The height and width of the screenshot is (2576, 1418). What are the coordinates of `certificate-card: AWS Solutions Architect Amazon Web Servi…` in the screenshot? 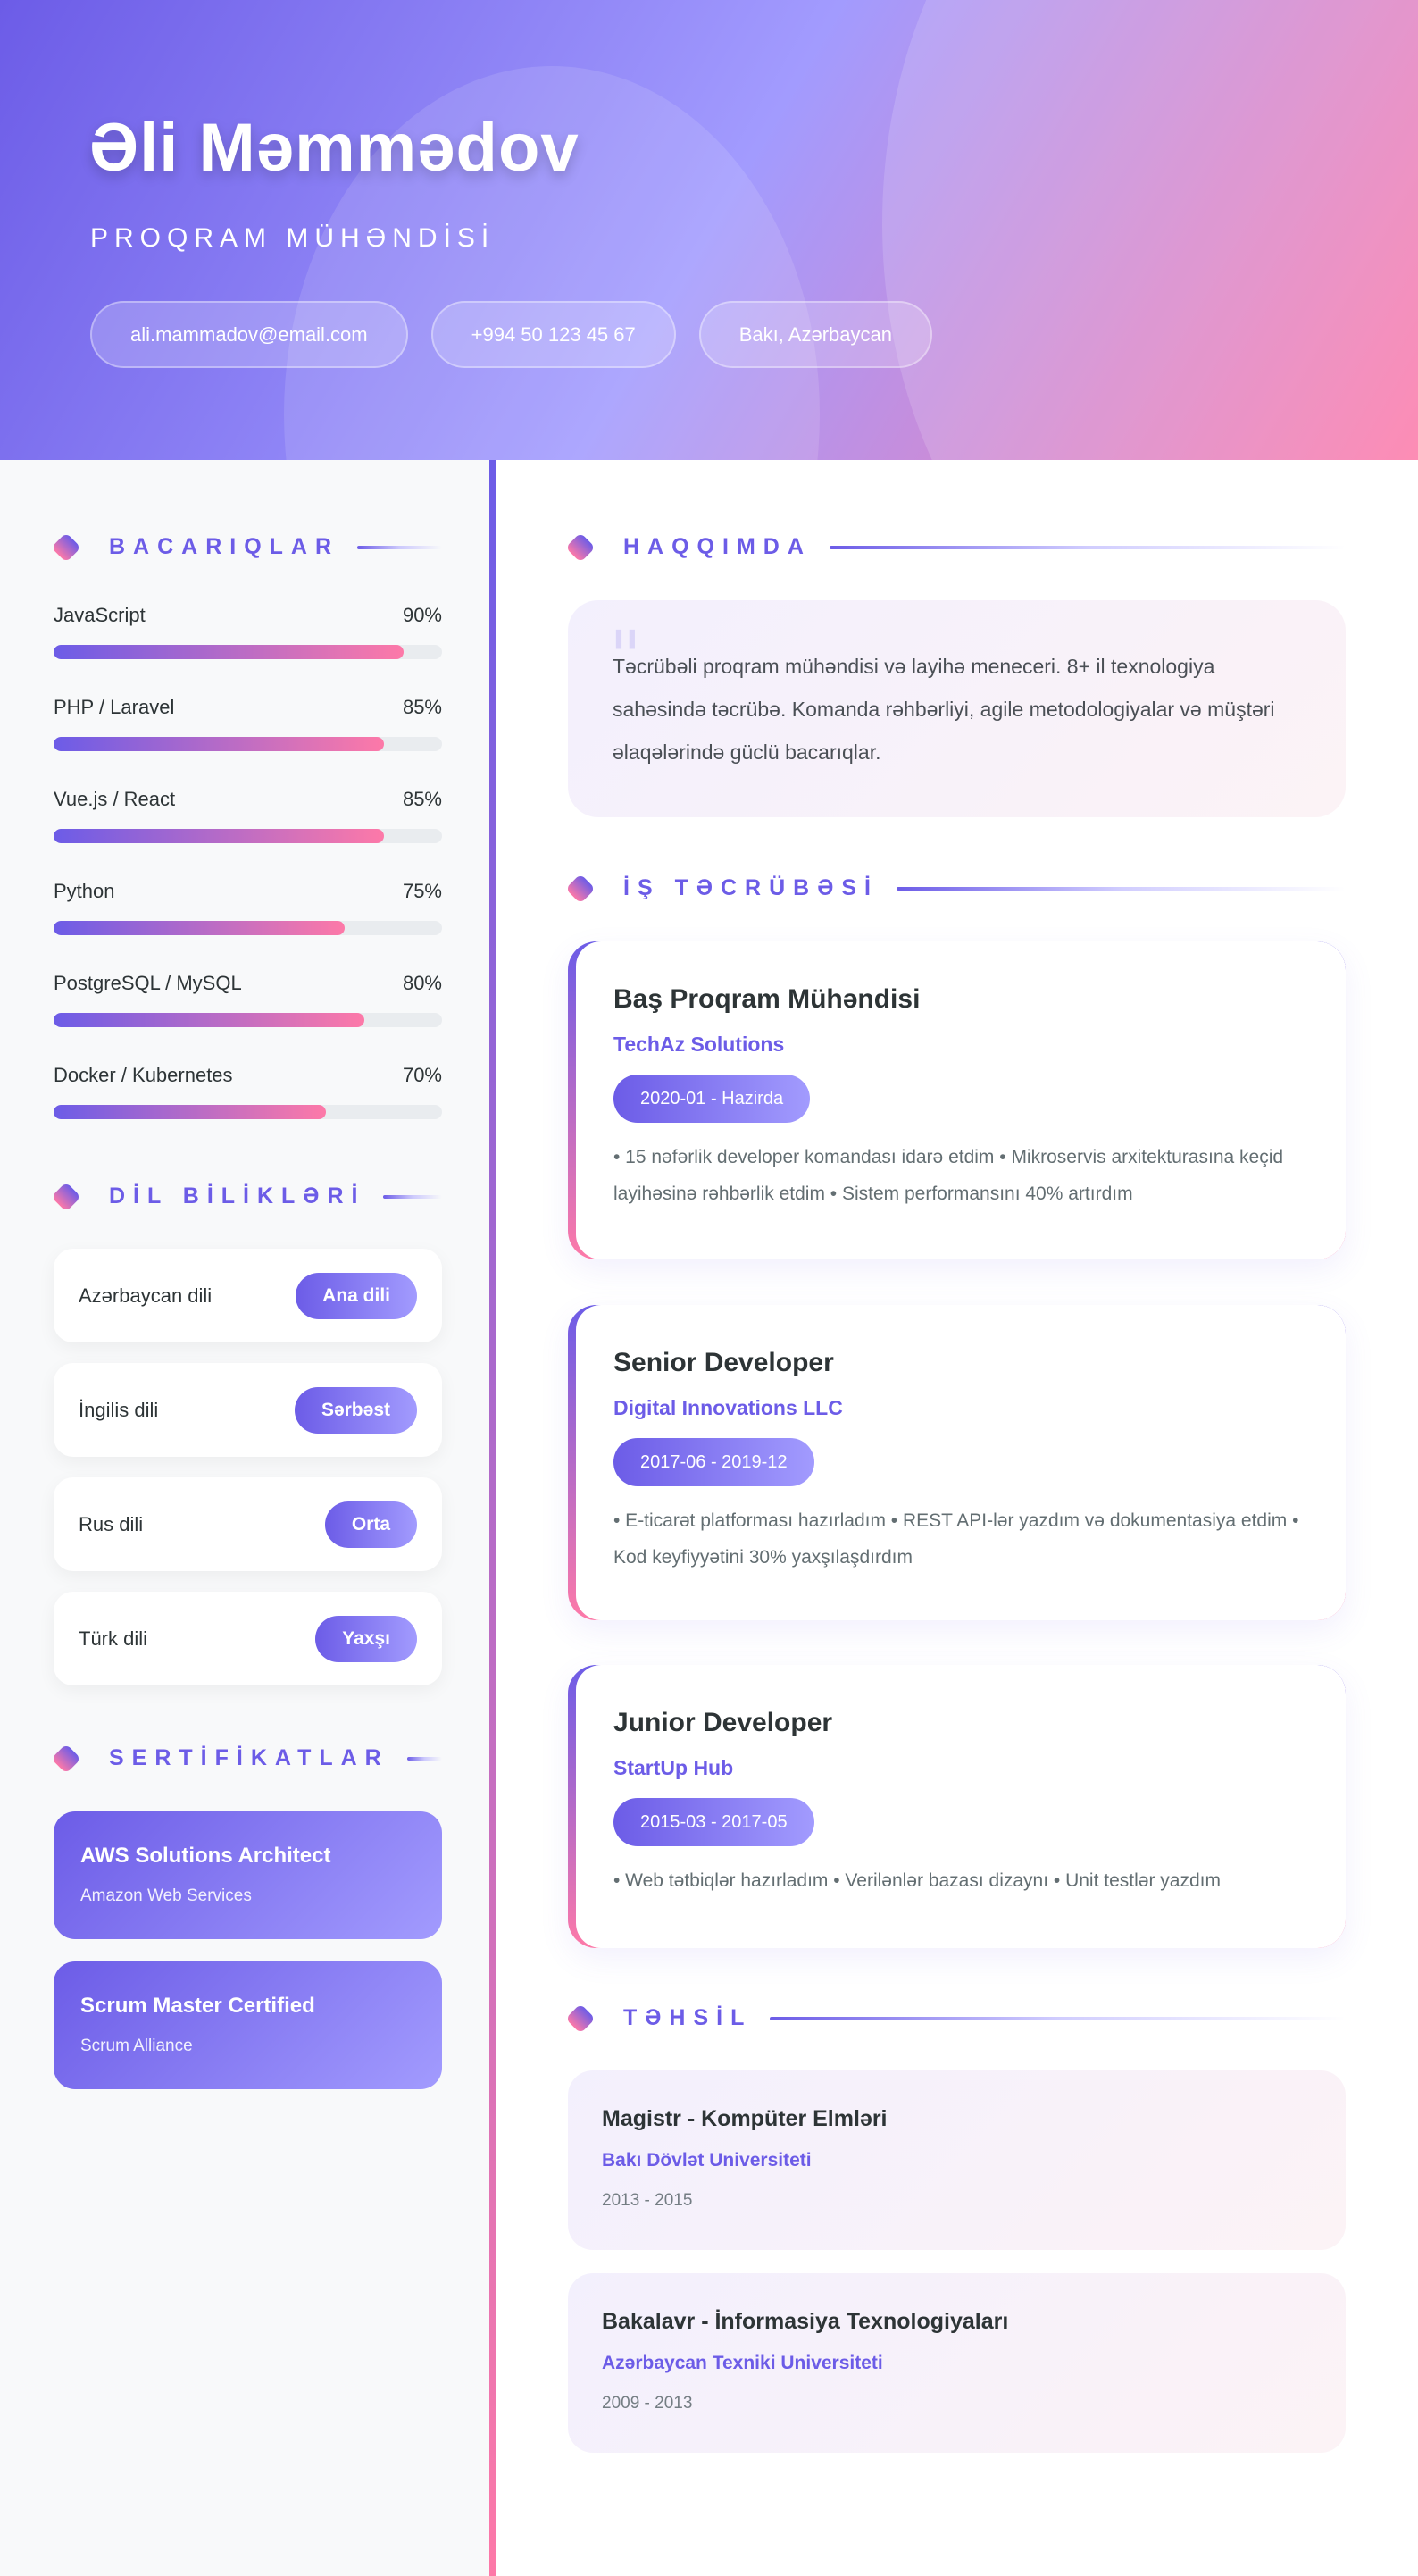 It's located at (248, 1875).